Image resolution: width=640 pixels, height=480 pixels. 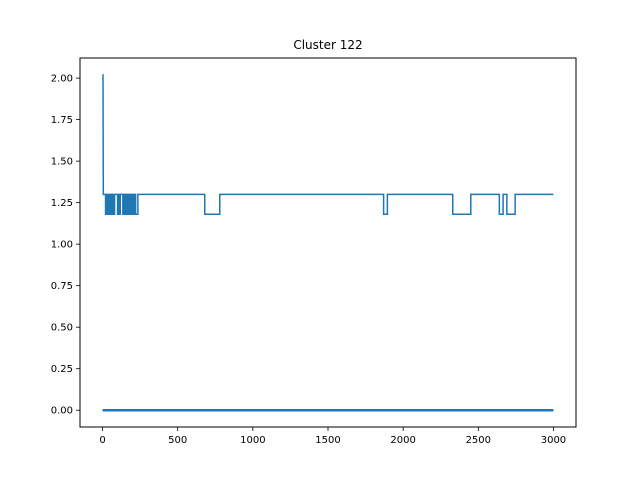 I want to click on x-axis: 0 500 1000 1500 2000 2500 3000, so click(x=332, y=436).